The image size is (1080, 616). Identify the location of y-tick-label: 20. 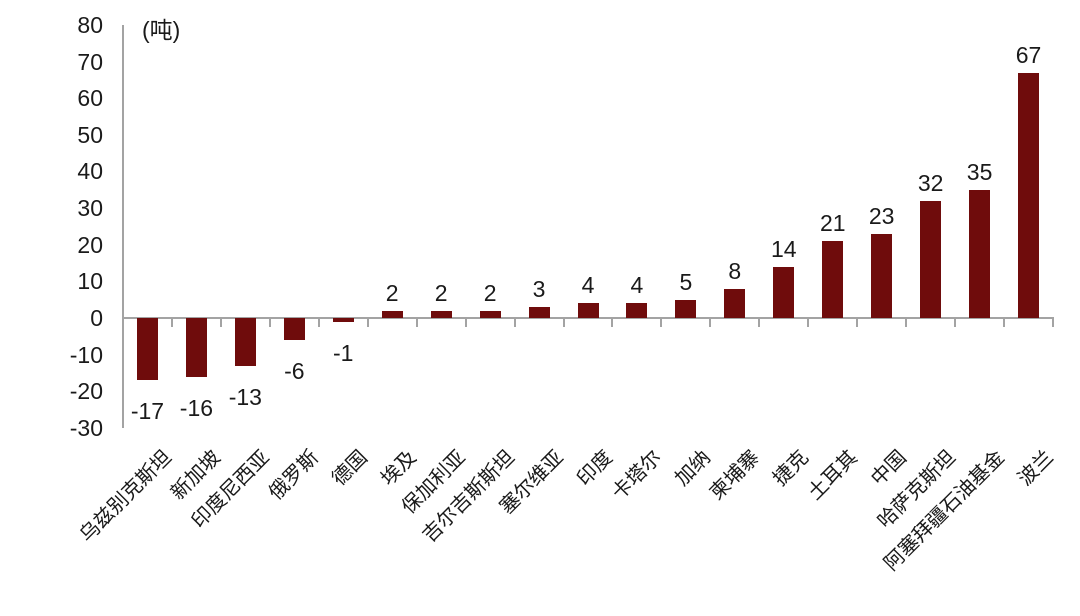
(90, 244).